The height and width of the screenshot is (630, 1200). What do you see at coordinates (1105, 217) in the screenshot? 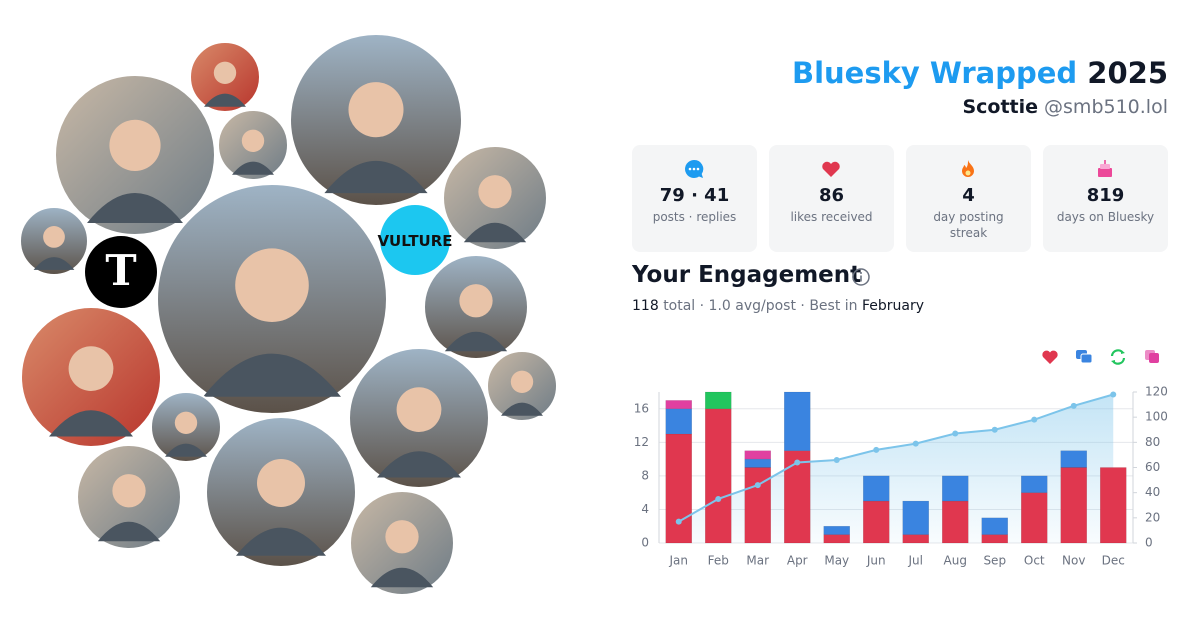
I see `stat-label: days on Bluesky` at bounding box center [1105, 217].